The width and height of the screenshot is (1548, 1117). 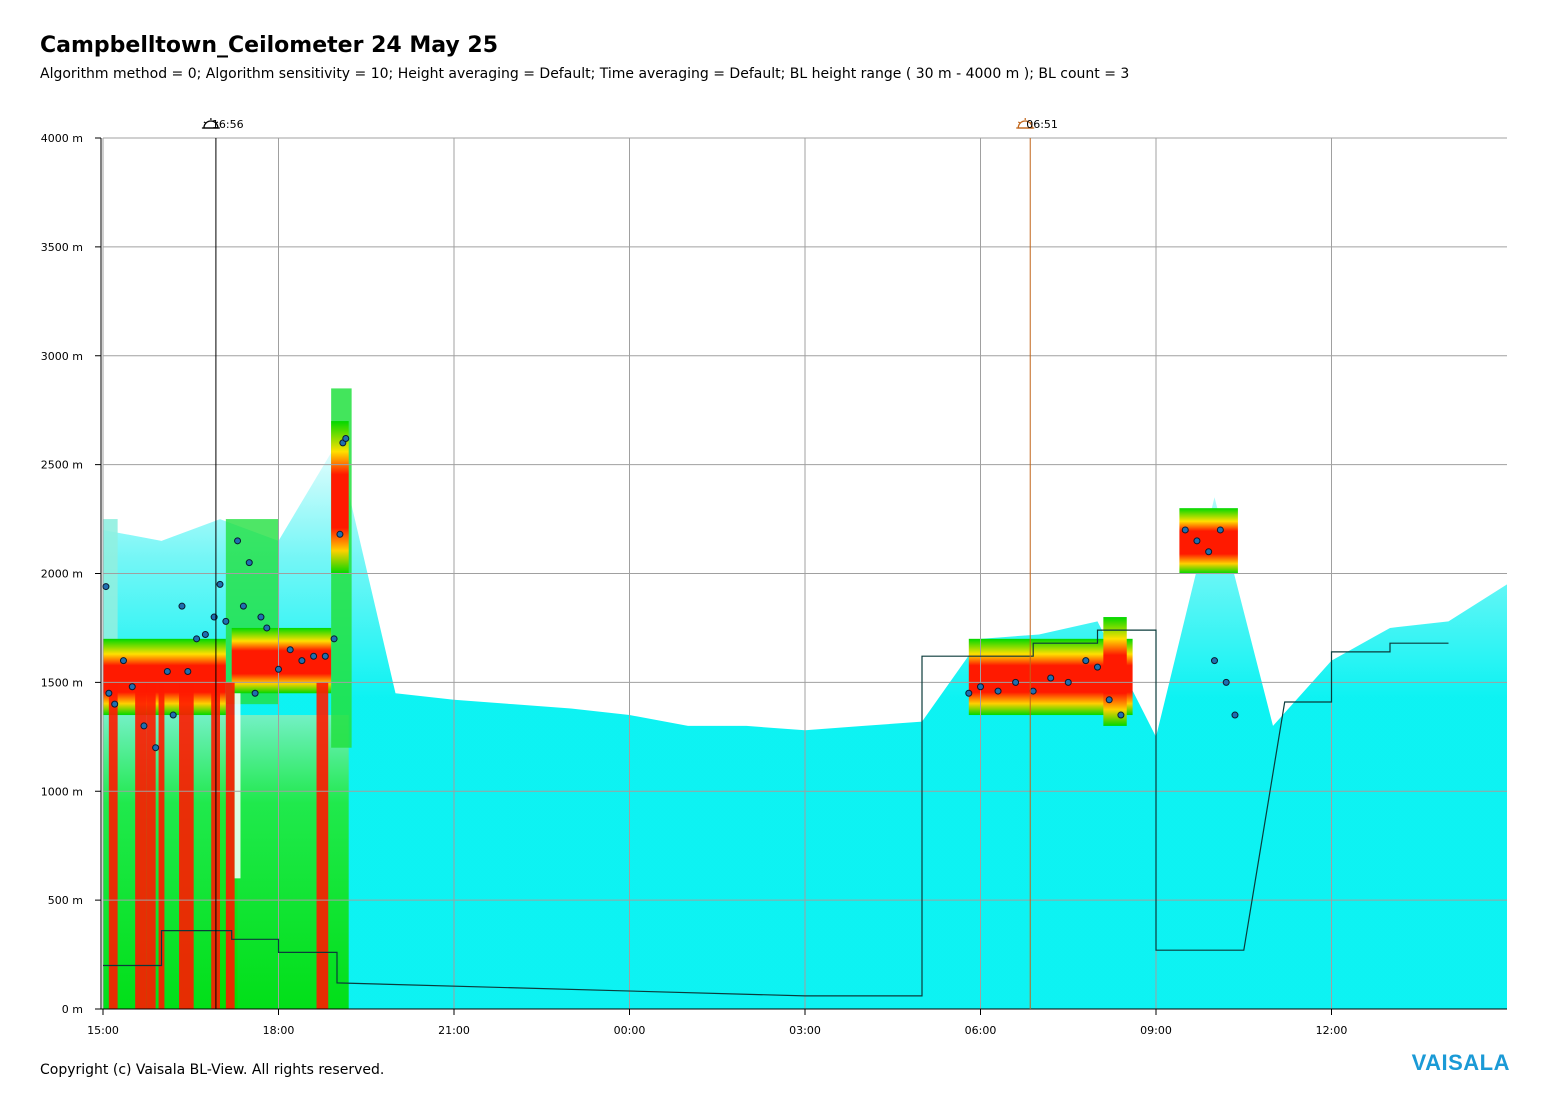 I want to click on y-tick-label: 4000 m, so click(x=62, y=138).